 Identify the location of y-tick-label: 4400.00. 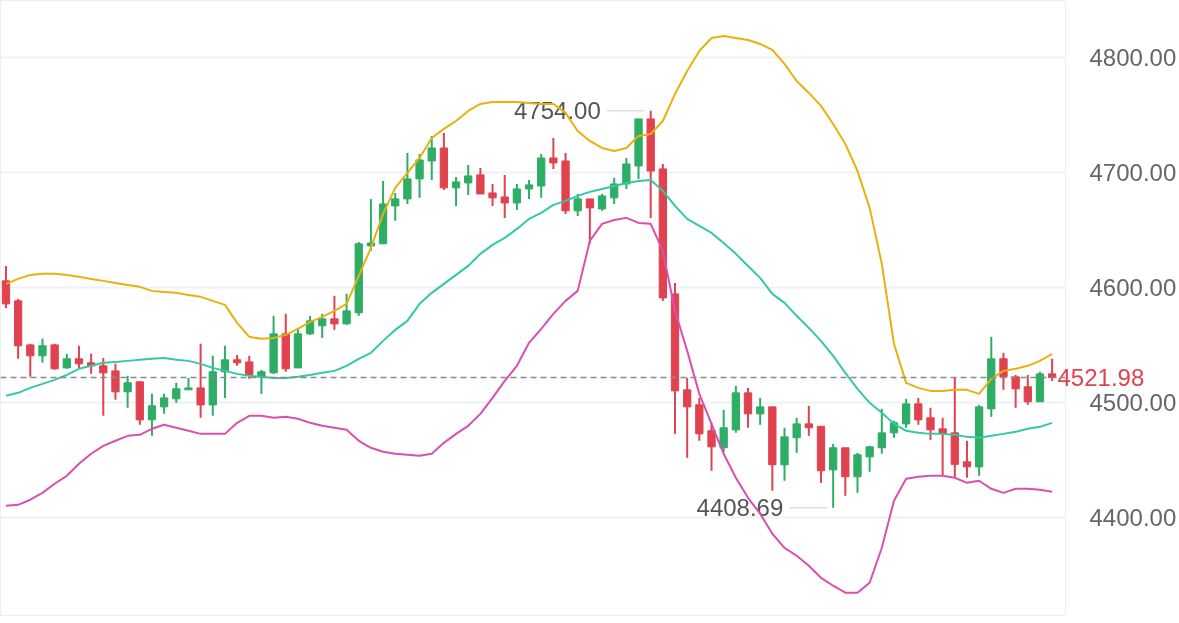
(1133, 518).